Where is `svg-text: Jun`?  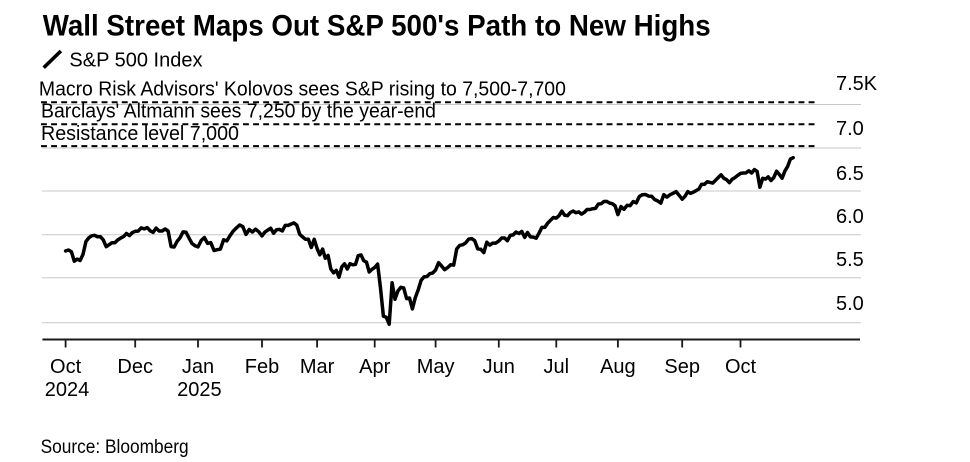 svg-text: Jun is located at coordinates (499, 367).